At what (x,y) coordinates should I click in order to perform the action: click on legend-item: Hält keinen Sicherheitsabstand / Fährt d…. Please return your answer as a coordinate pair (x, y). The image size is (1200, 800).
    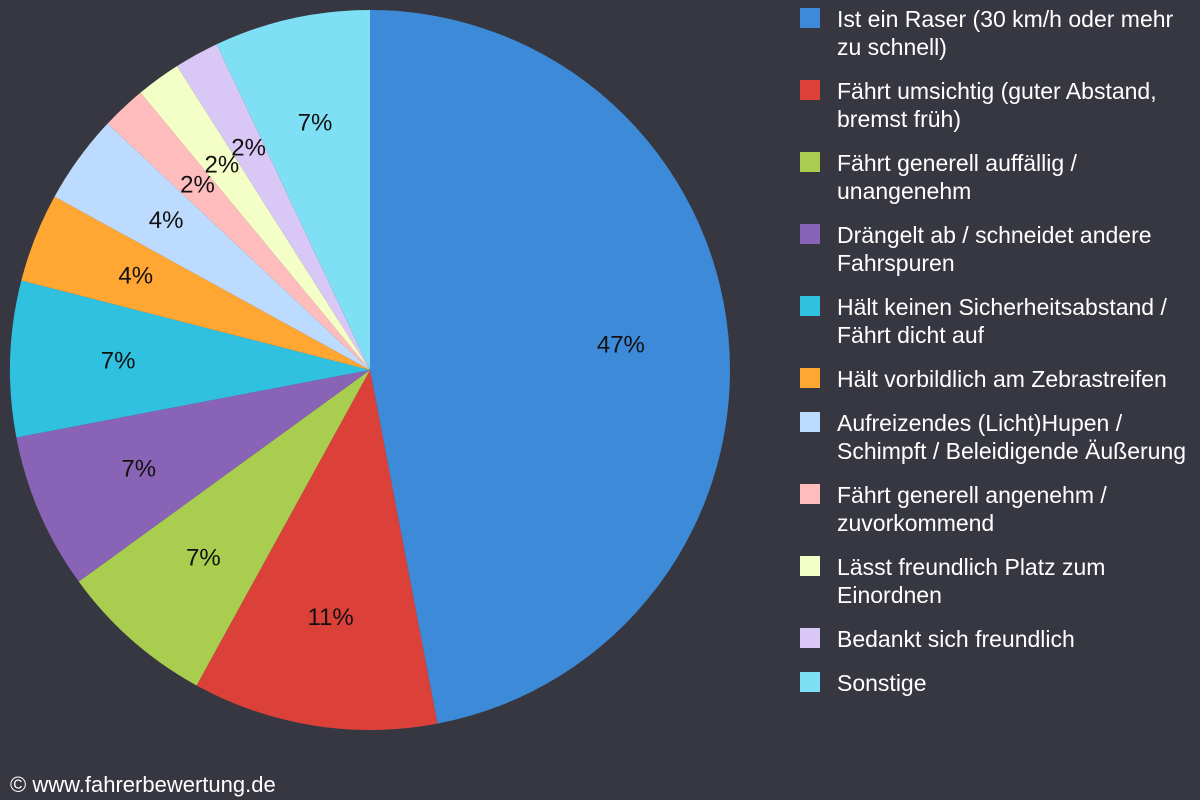
    Looking at the image, I should click on (997, 321).